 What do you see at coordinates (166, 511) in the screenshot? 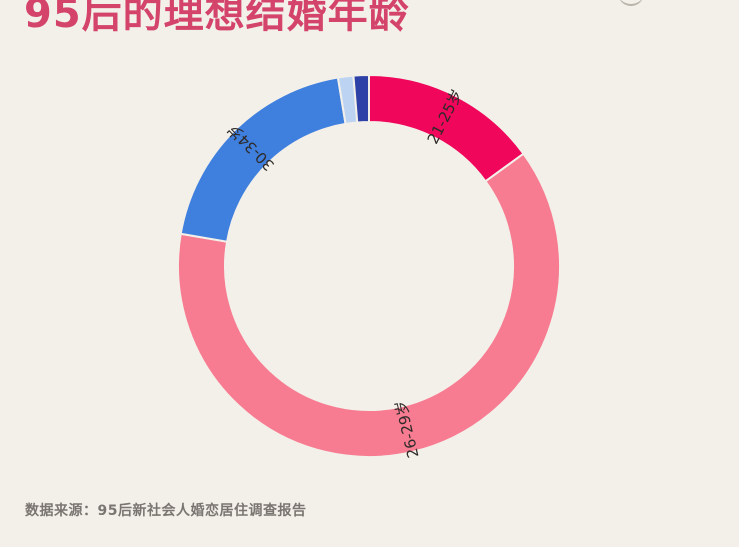
I see `data-source-note: 数据来源：95后新社会人婚恋居住调查报告` at bounding box center [166, 511].